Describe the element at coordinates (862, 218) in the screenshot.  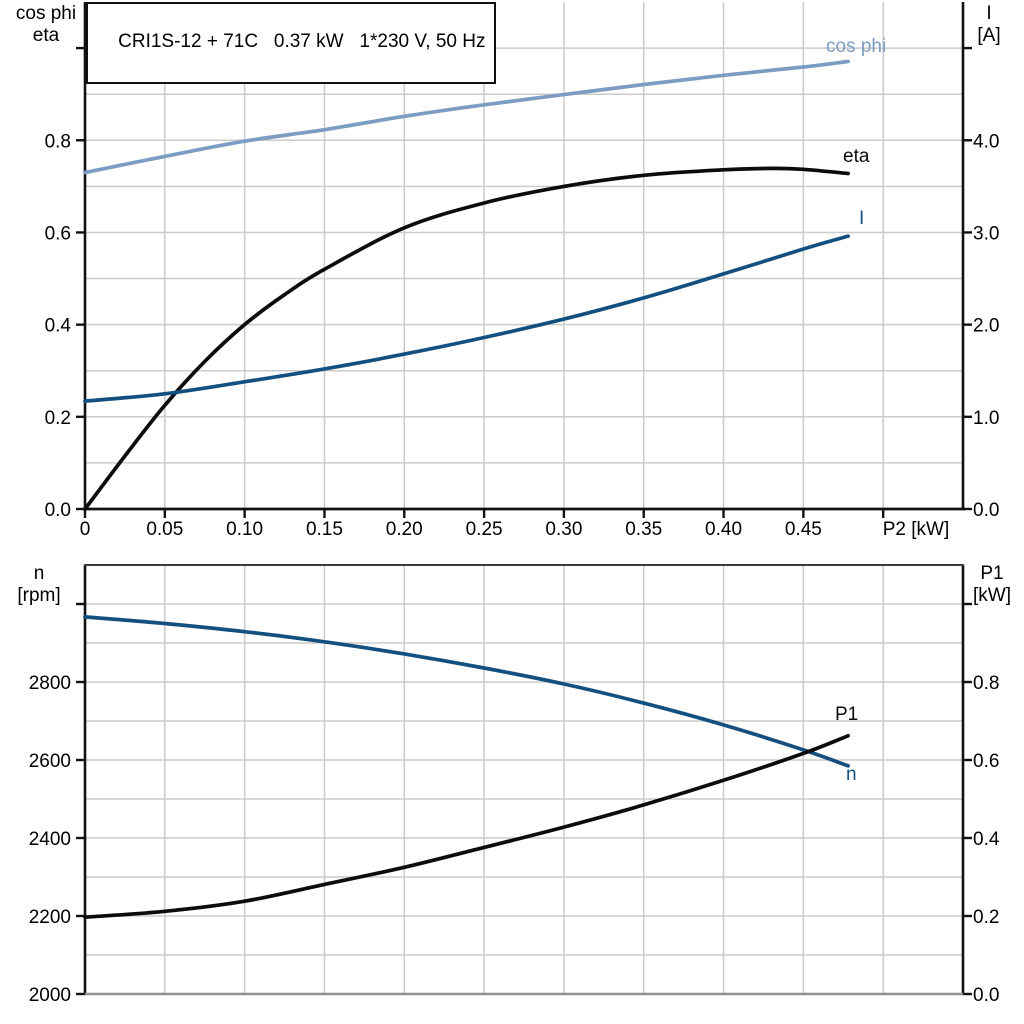
I see `current-curve-label: I` at that location.